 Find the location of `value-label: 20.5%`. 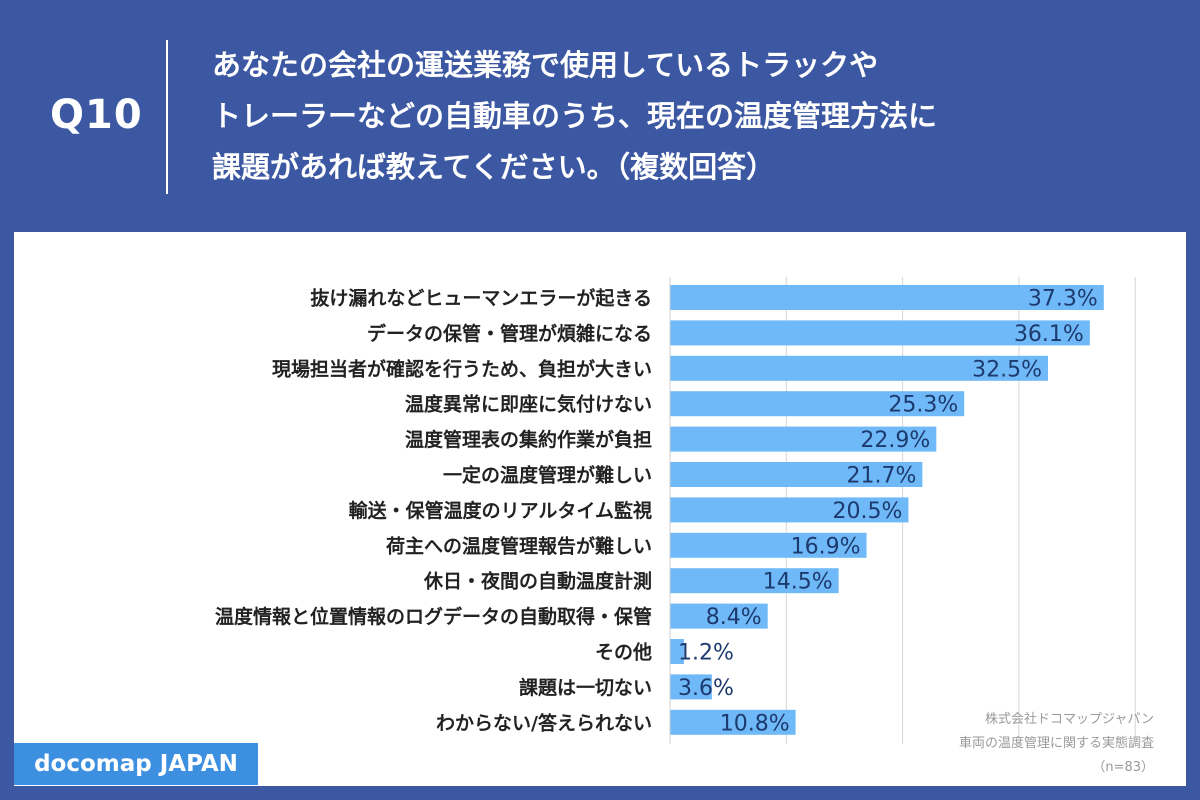

value-label: 20.5% is located at coordinates (868, 511).